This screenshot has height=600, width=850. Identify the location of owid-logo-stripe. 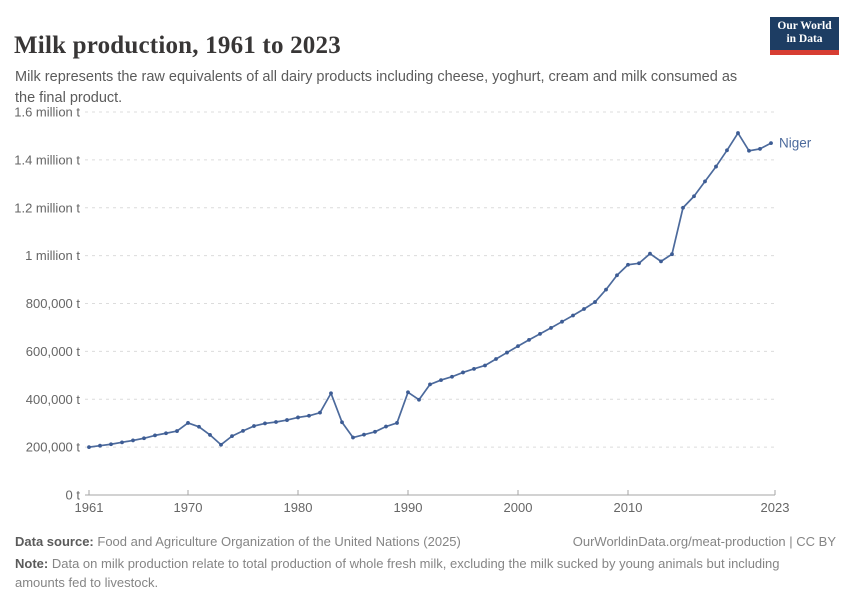
(804, 52).